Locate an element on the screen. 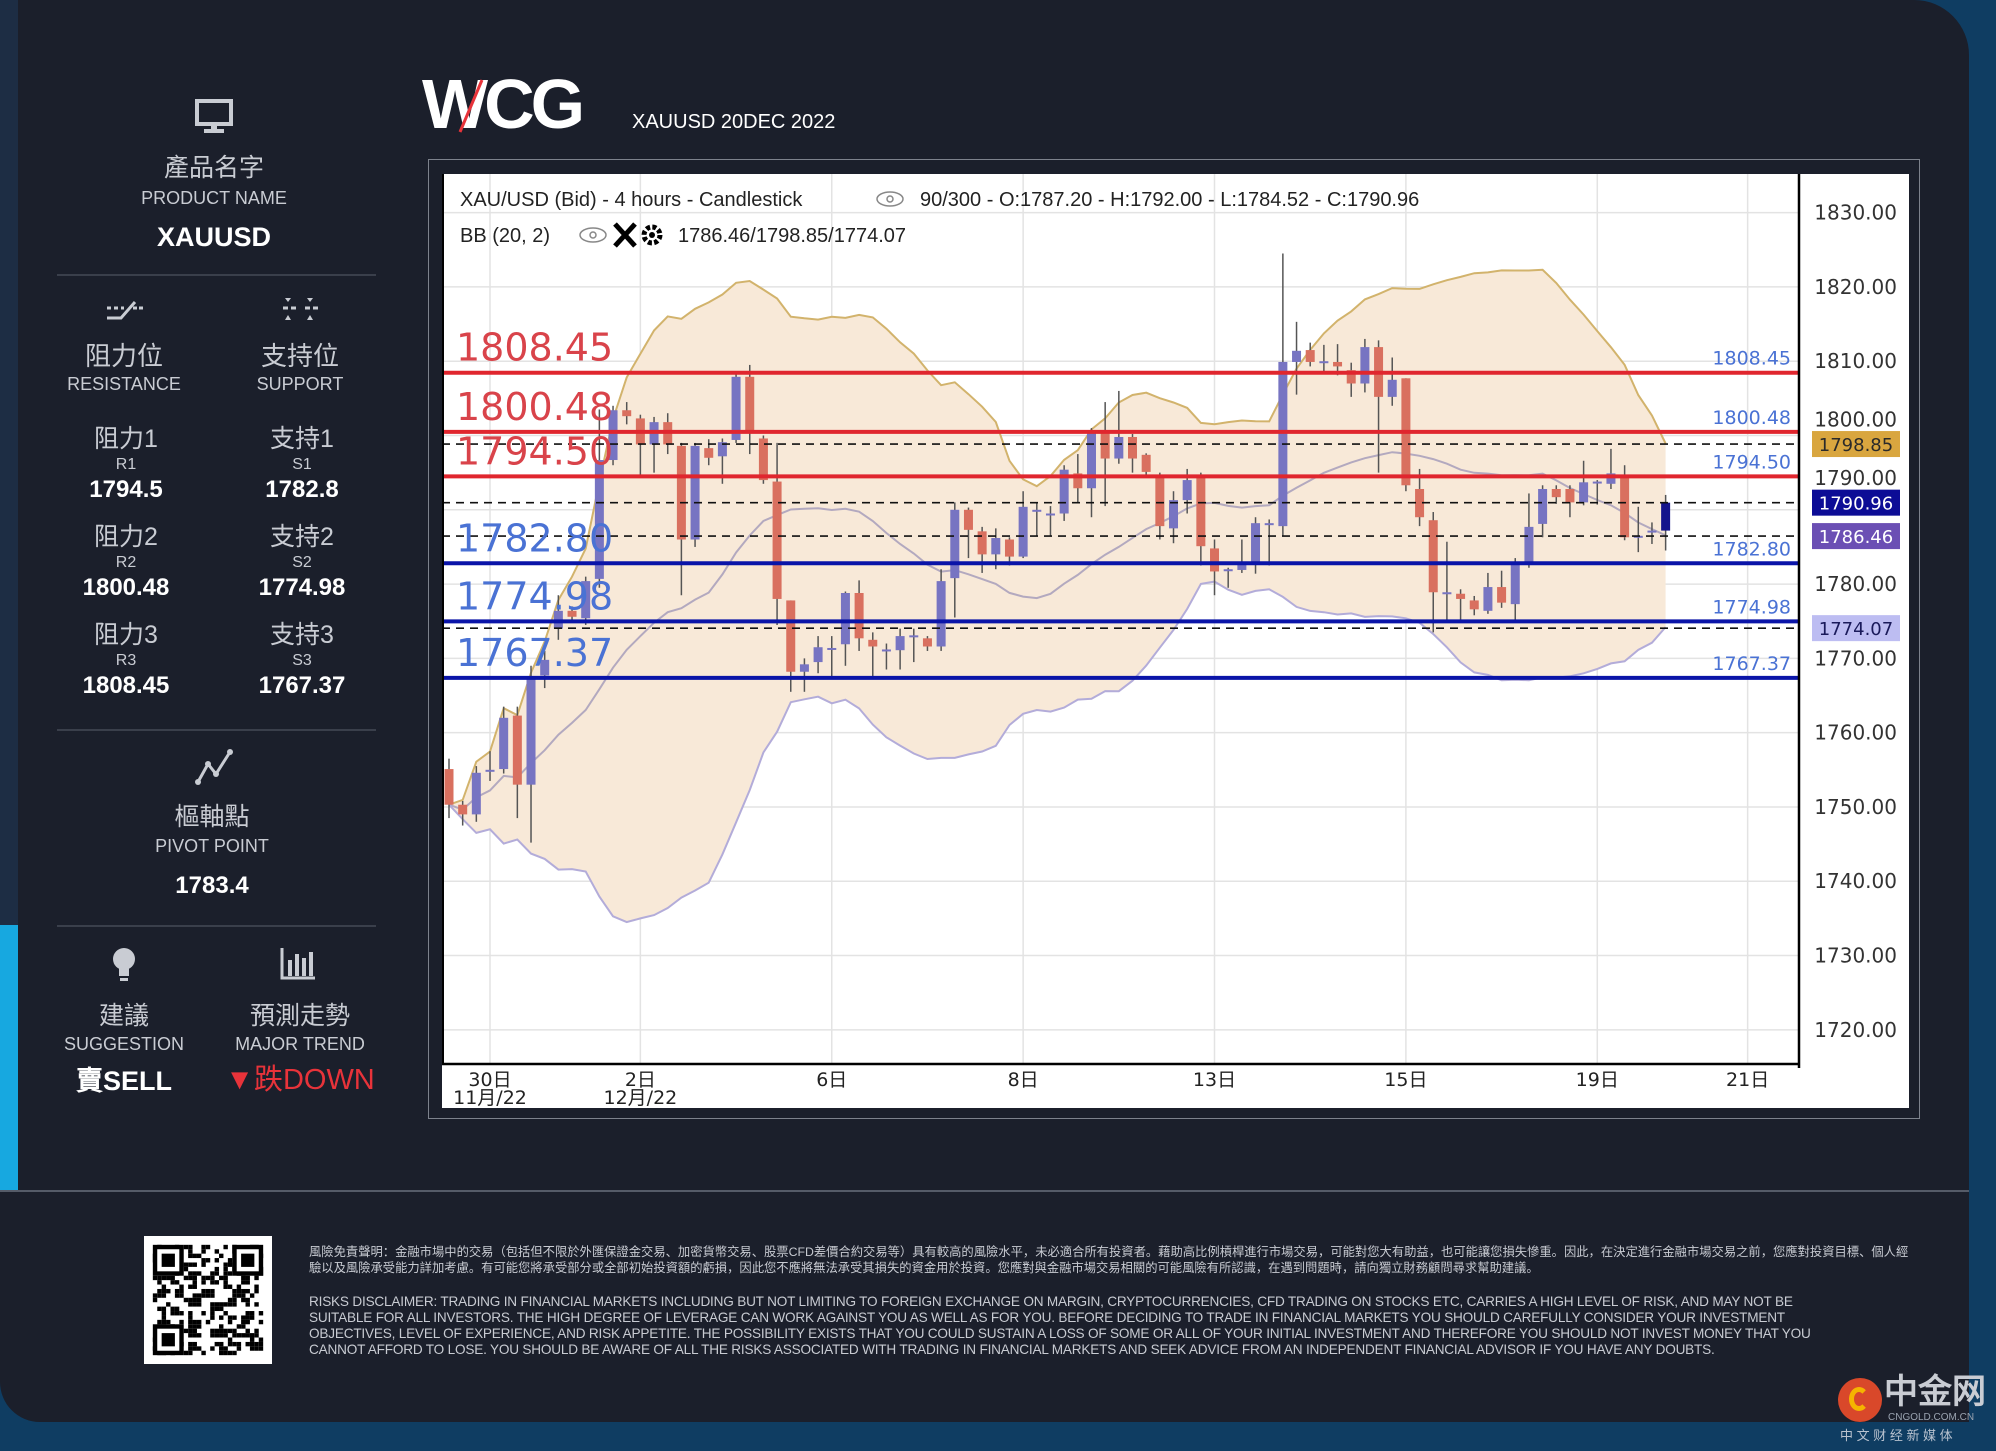 Image resolution: width=1996 pixels, height=1451 pixels. resistance-label-small: 1808.45 is located at coordinates (1751, 359).